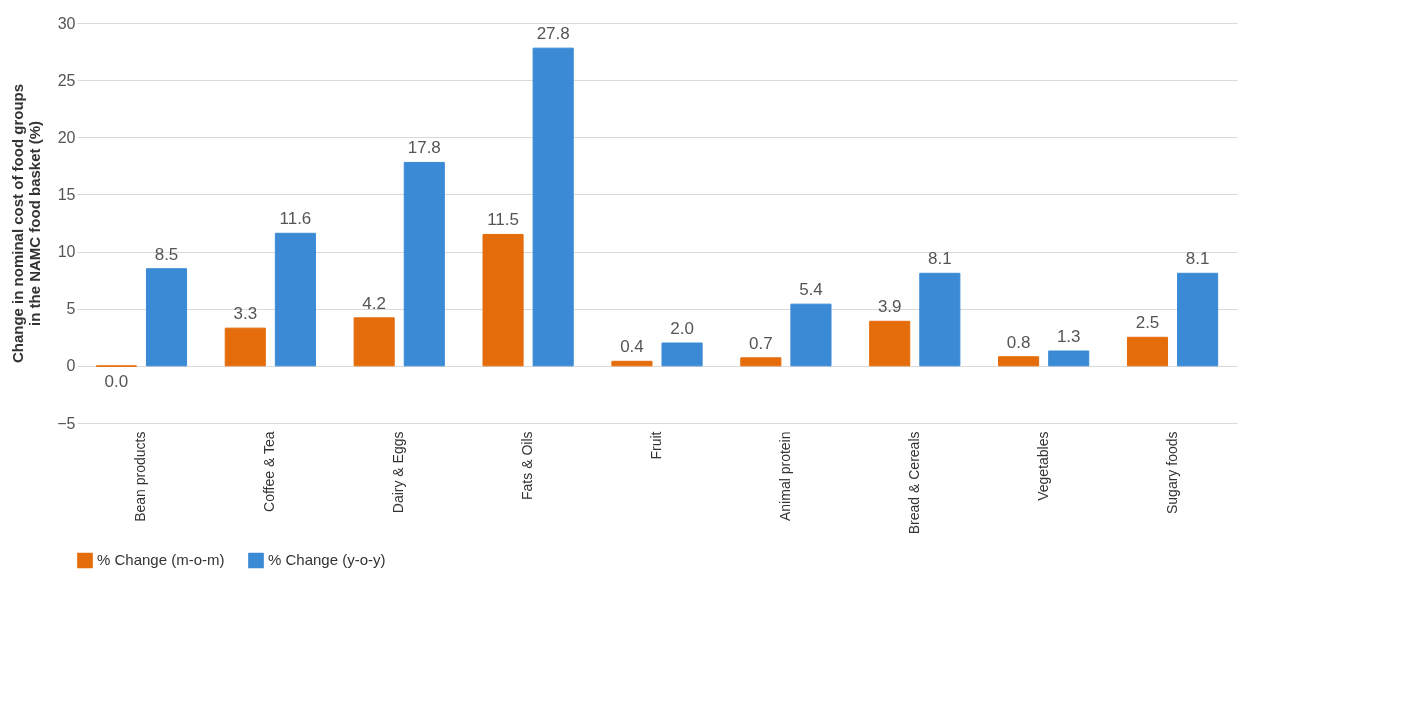 This screenshot has height=708, width=1405. Describe the element at coordinates (682, 328) in the screenshot. I see `data-label: 2.0` at that location.